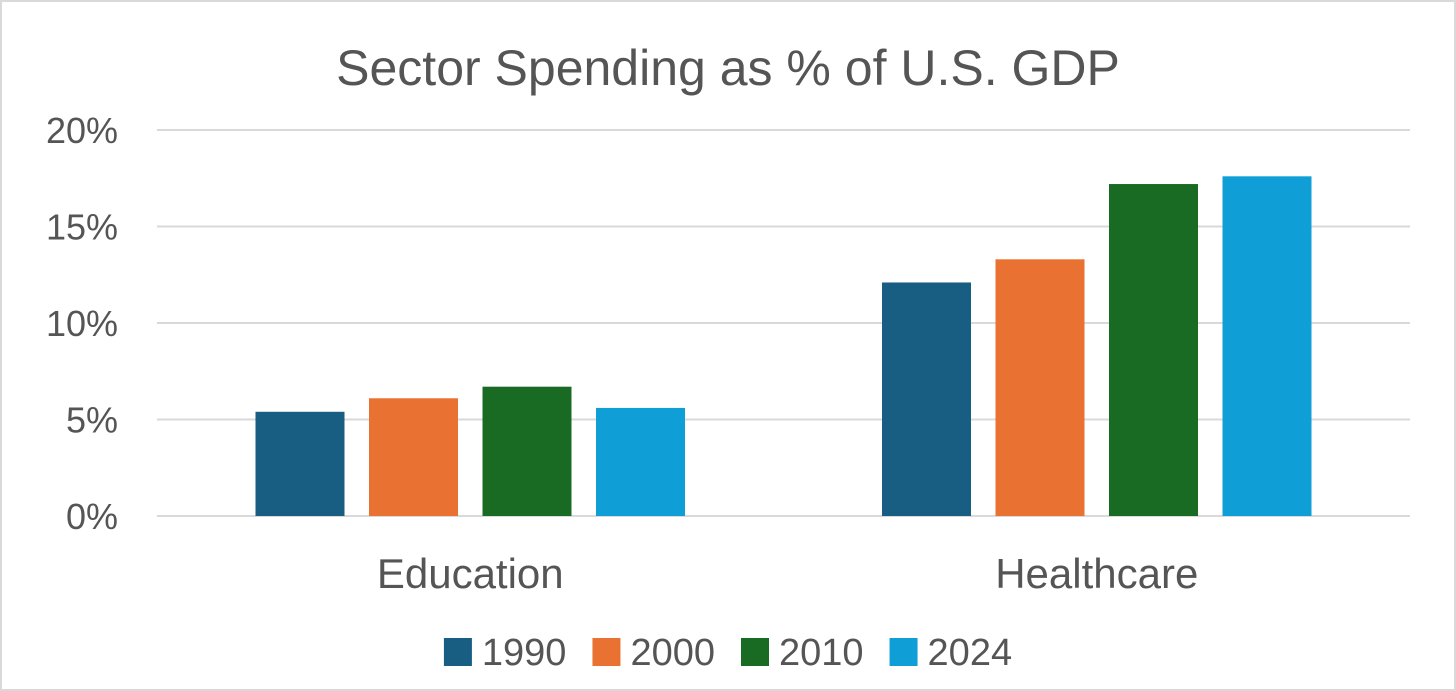 The image size is (1456, 691). What do you see at coordinates (903, 652) in the screenshot?
I see `legend-swatch-2024` at bounding box center [903, 652].